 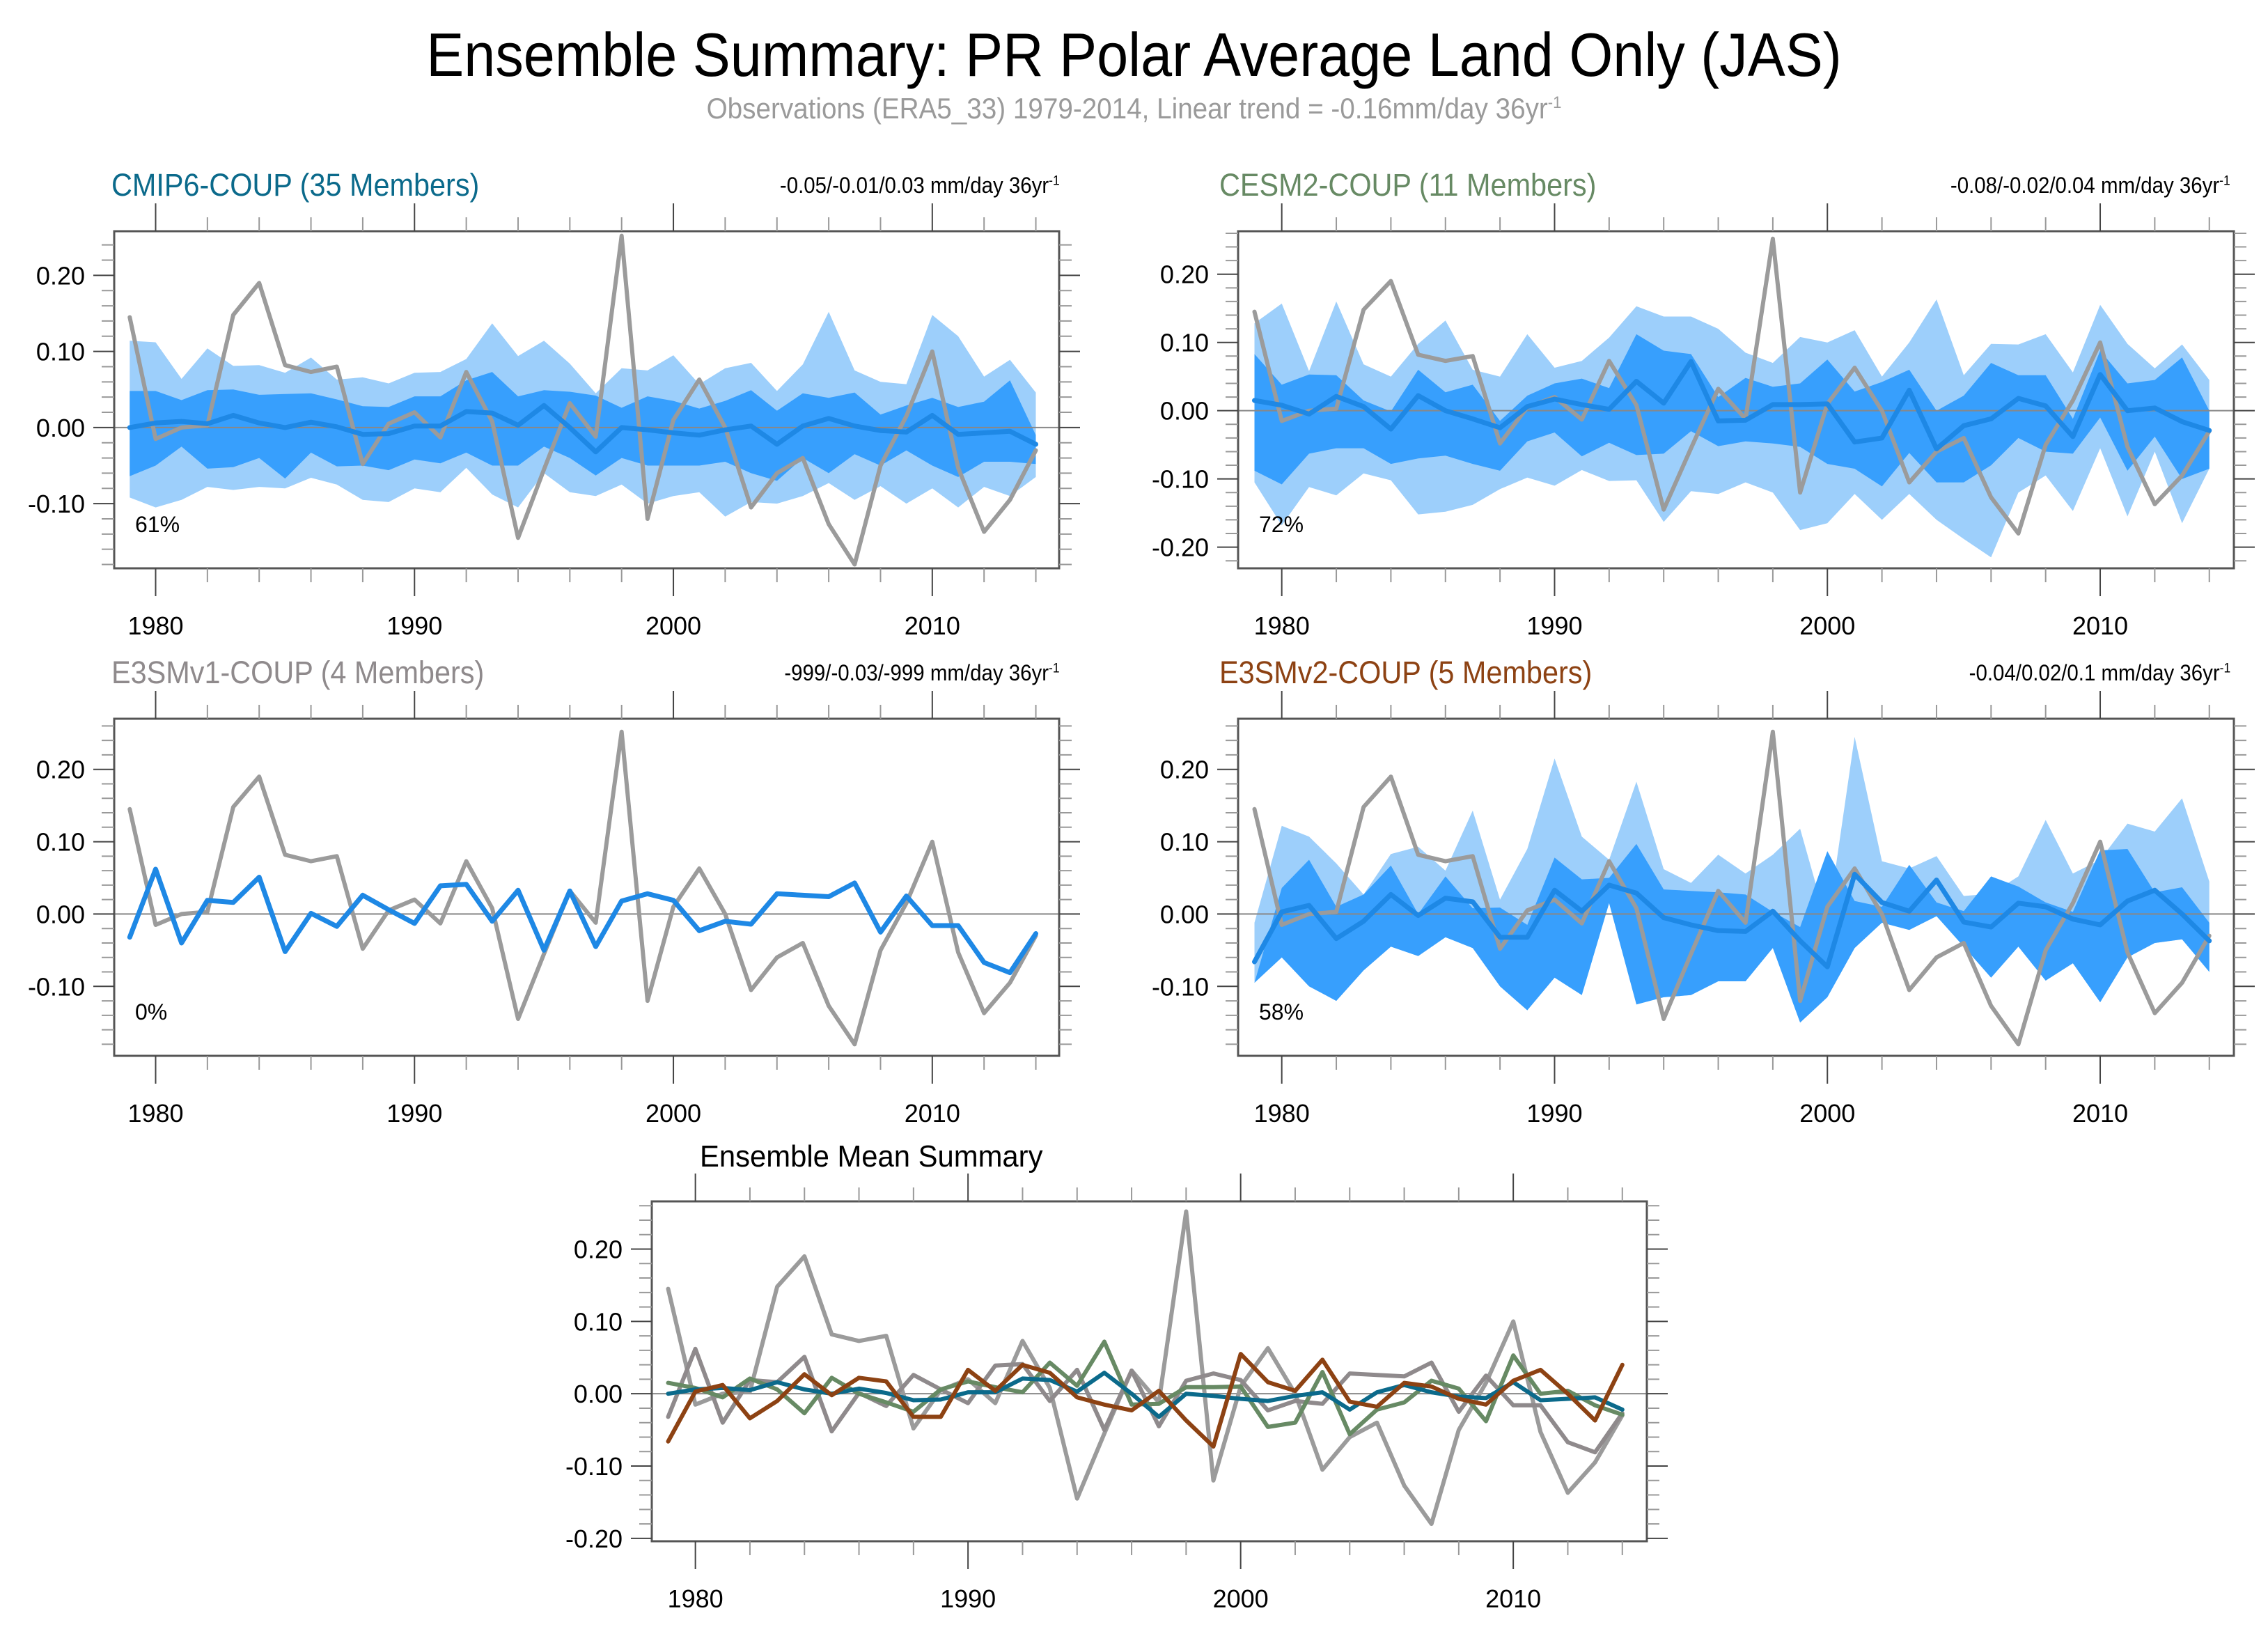 I want to click on series-line-e3smv2, so click(x=1145, y=1400).